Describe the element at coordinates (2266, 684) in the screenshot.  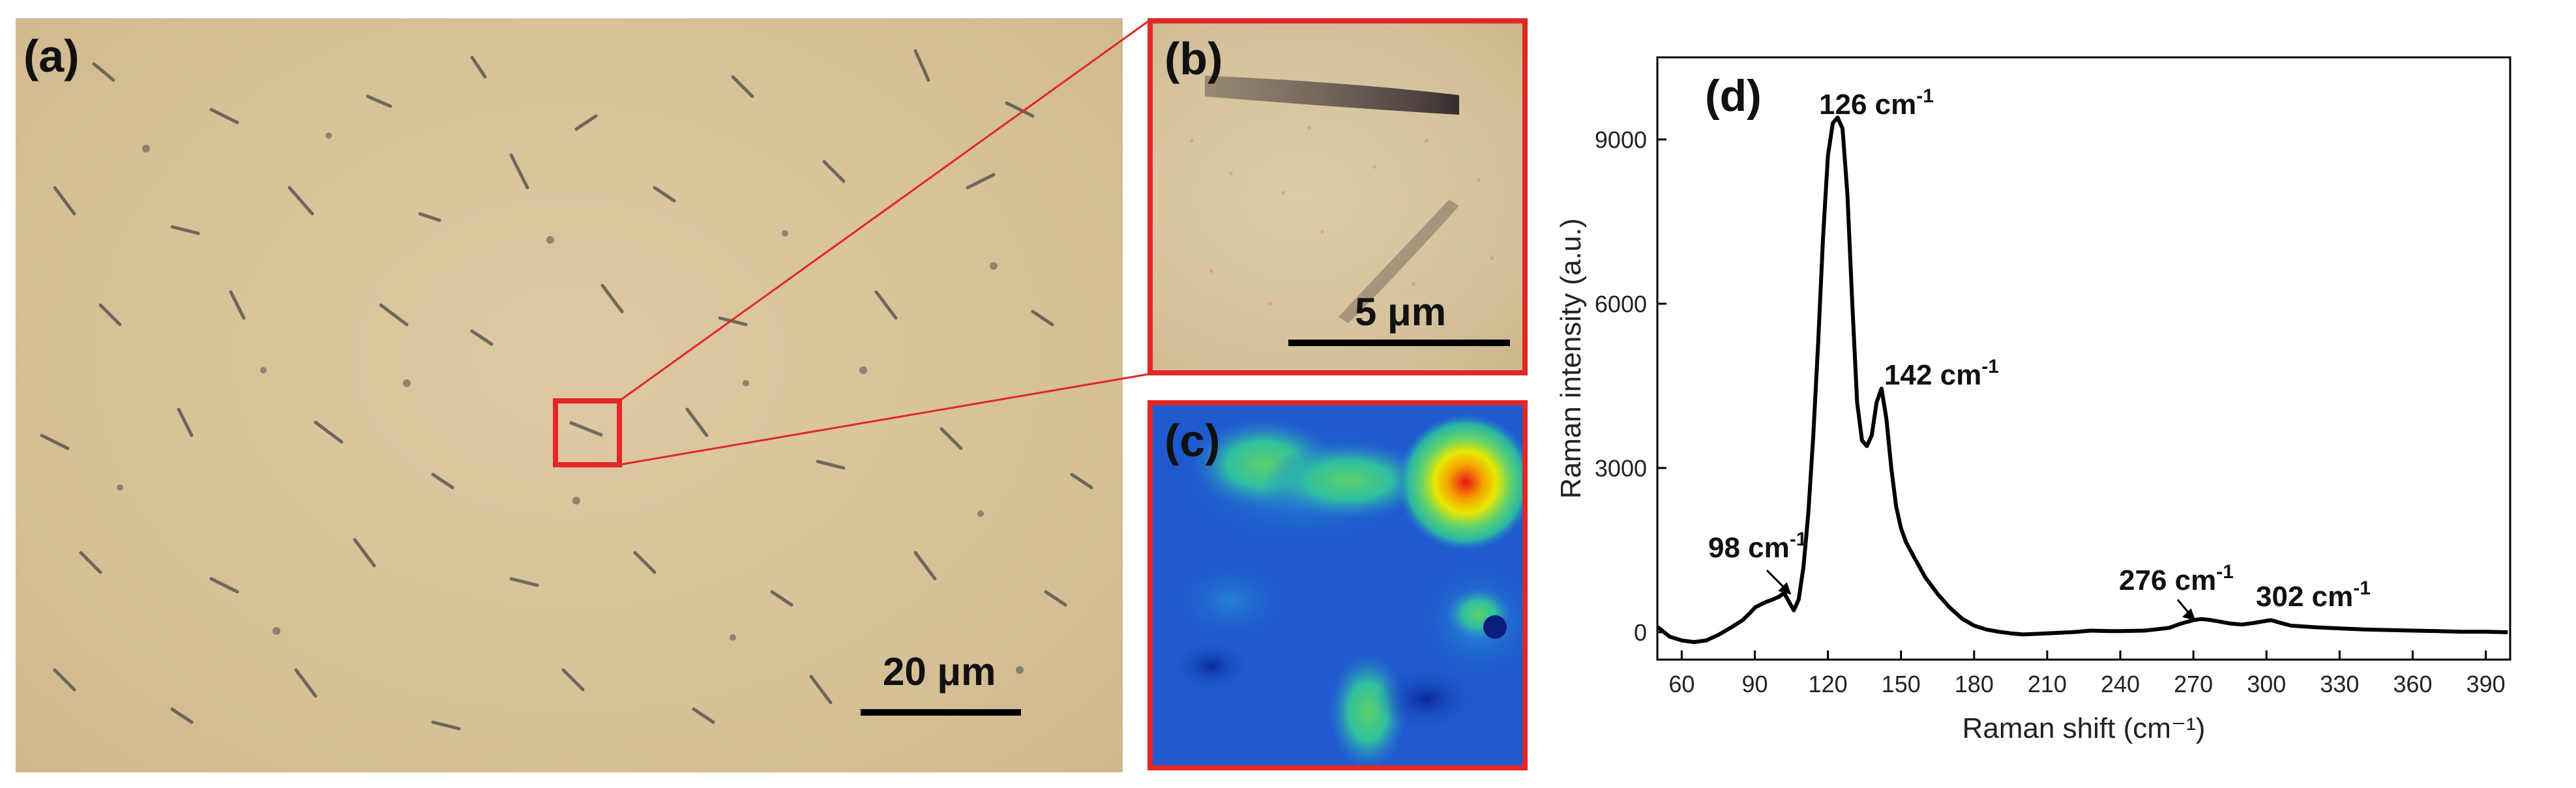
I see `x-tick-label: 300` at that location.